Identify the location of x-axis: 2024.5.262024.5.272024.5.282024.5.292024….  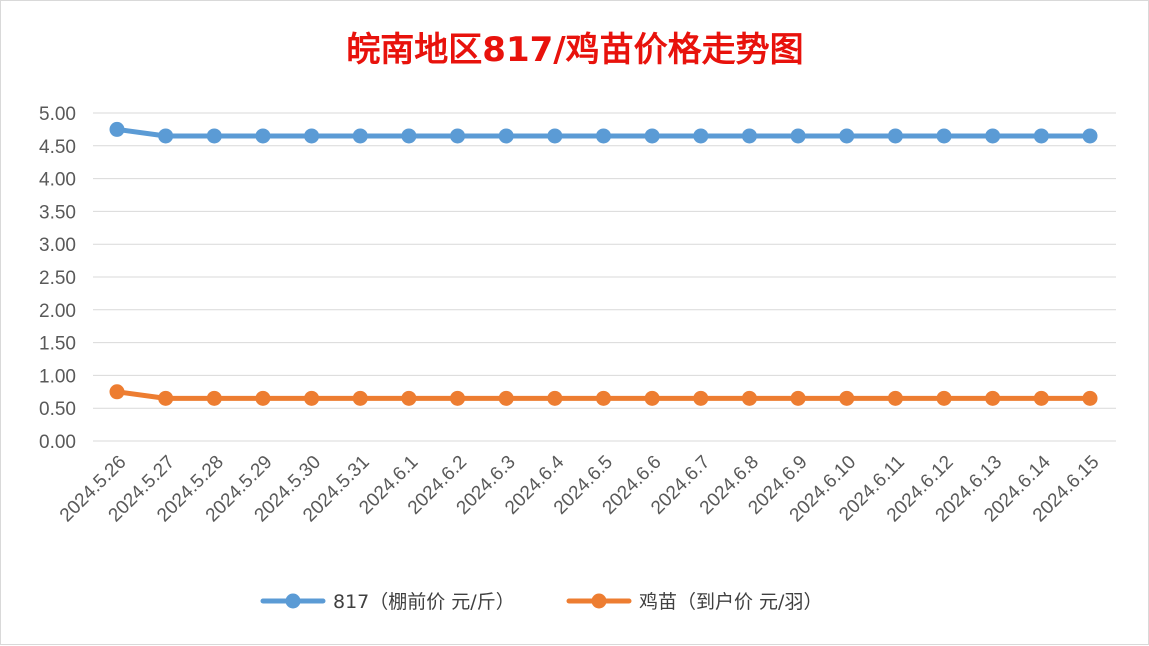
(580, 488).